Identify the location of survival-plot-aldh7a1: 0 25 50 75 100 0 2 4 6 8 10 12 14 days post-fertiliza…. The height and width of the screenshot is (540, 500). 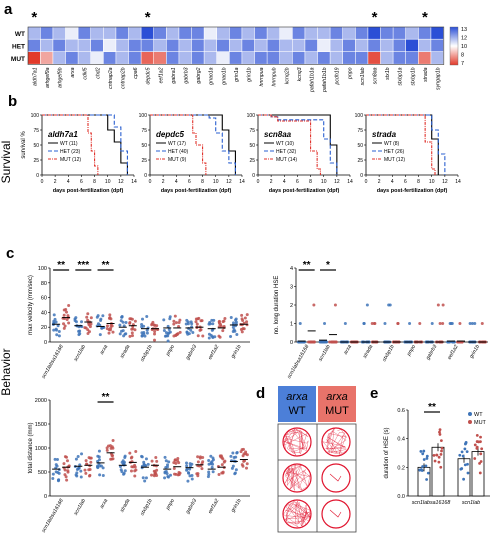
(79, 153).